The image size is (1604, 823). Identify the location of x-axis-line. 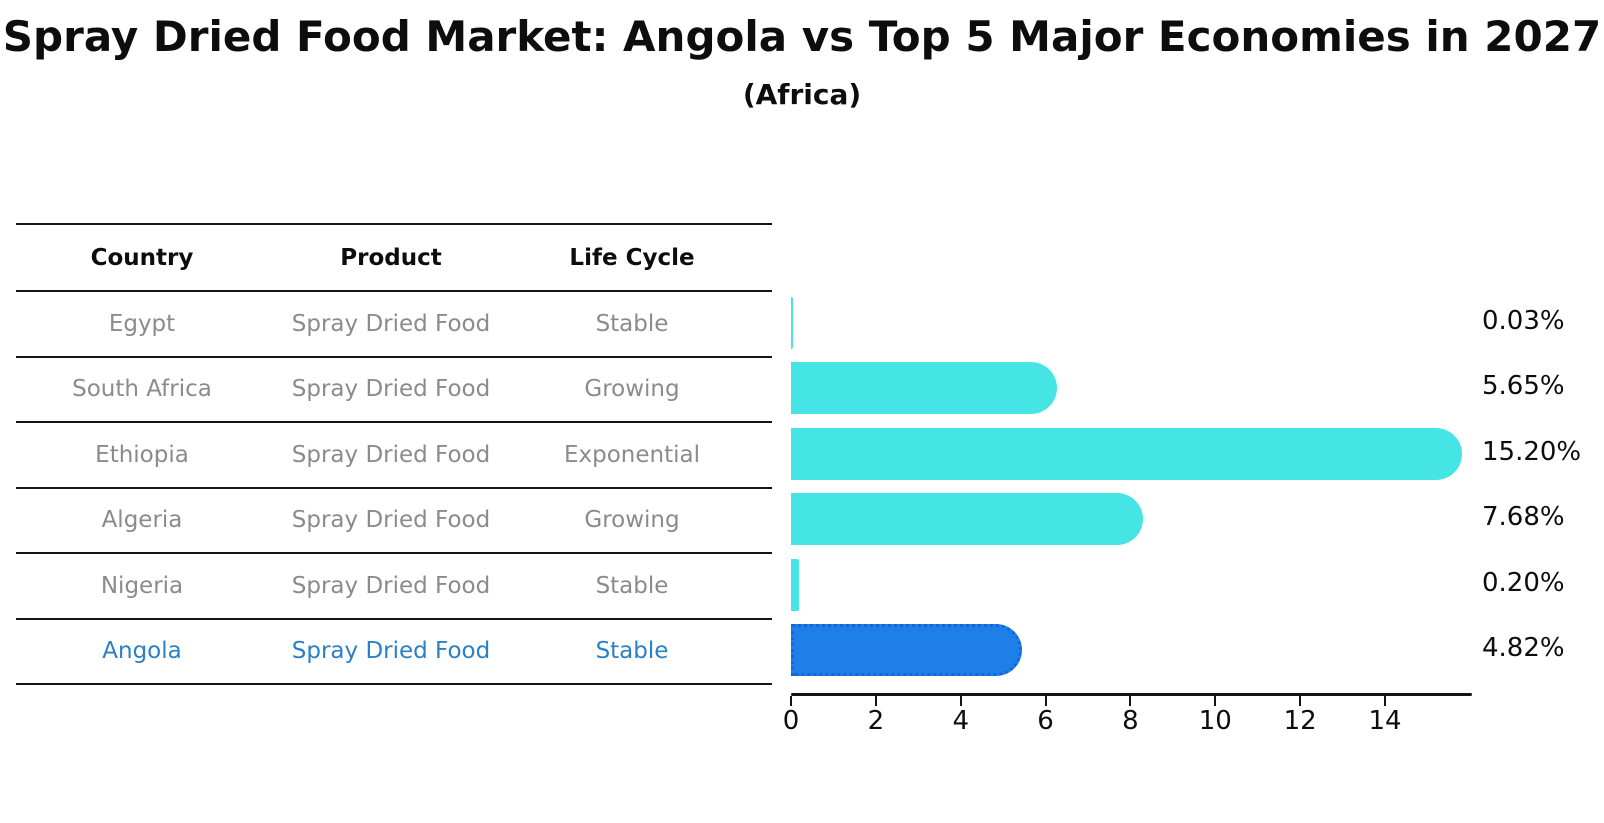
(1131, 694).